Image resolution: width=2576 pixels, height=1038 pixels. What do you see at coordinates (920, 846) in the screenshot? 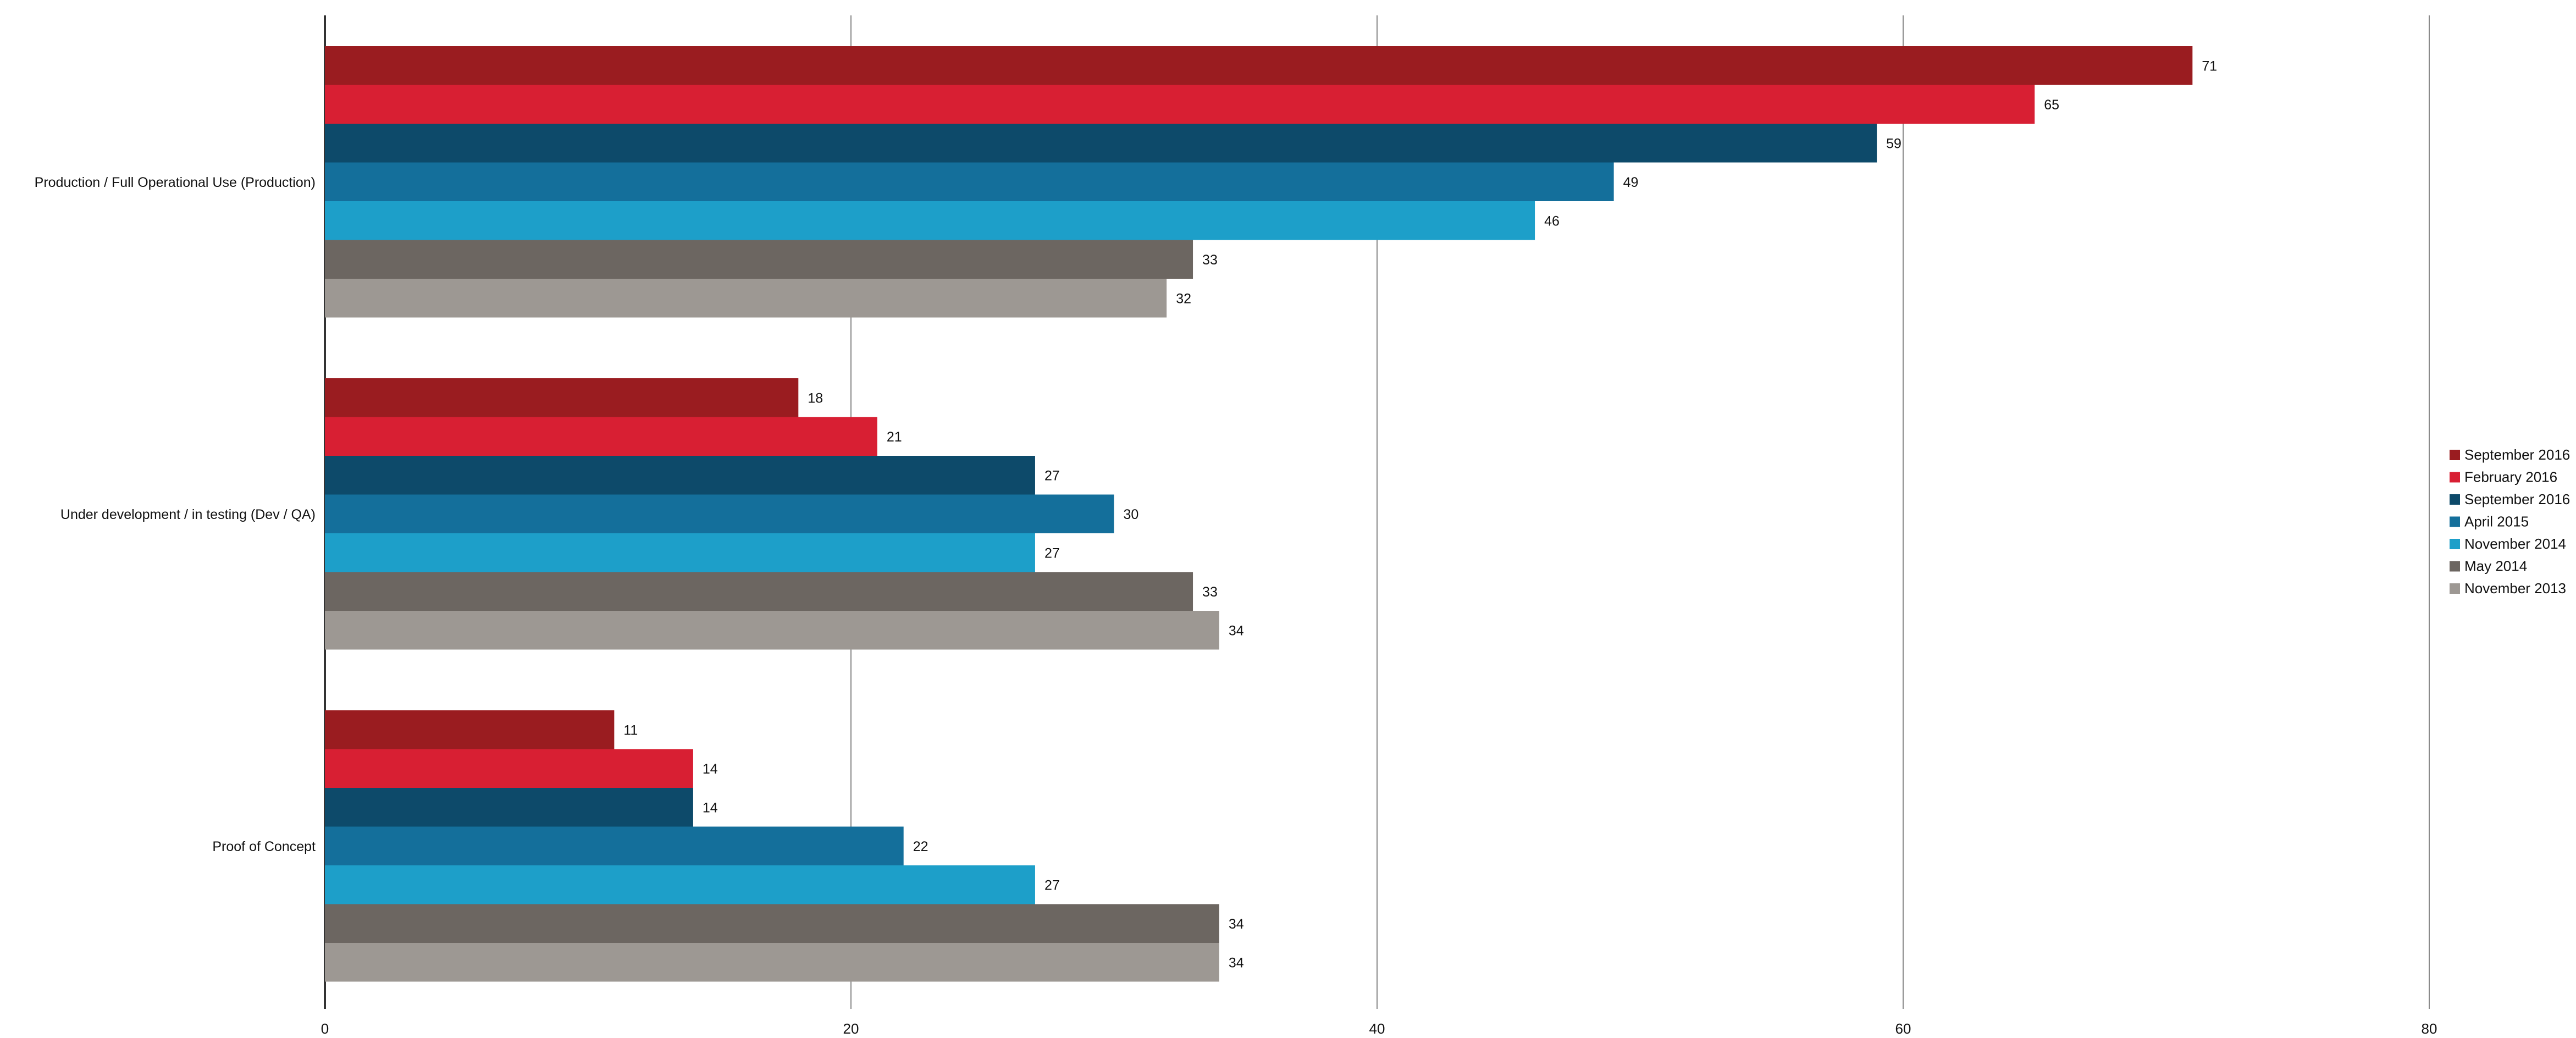
I see `bar-value-label: 22` at bounding box center [920, 846].